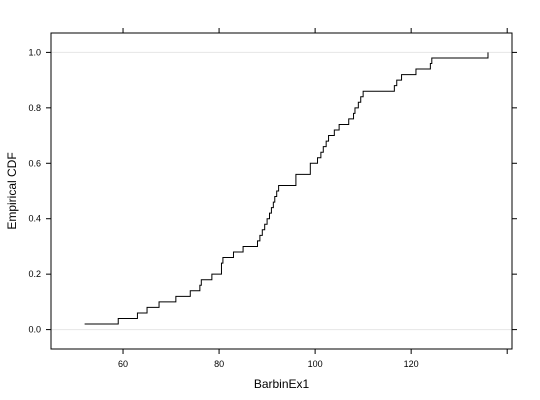  Describe the element at coordinates (34, 108) in the screenshot. I see `y-tick-label-4: 0.8` at that location.